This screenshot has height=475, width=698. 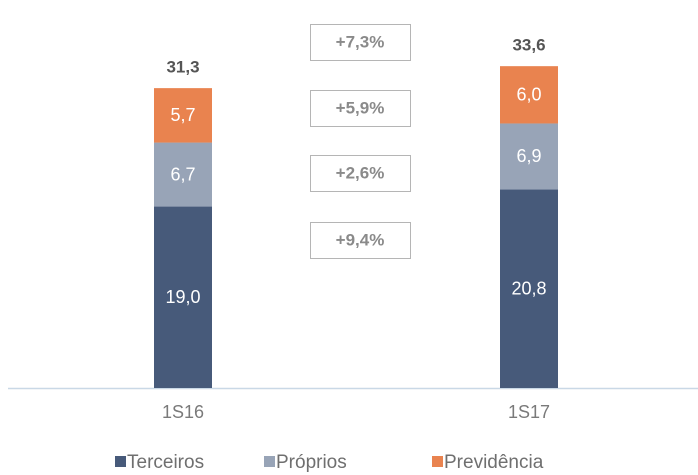 I want to click on segment-label: 5,7, so click(x=182, y=115).